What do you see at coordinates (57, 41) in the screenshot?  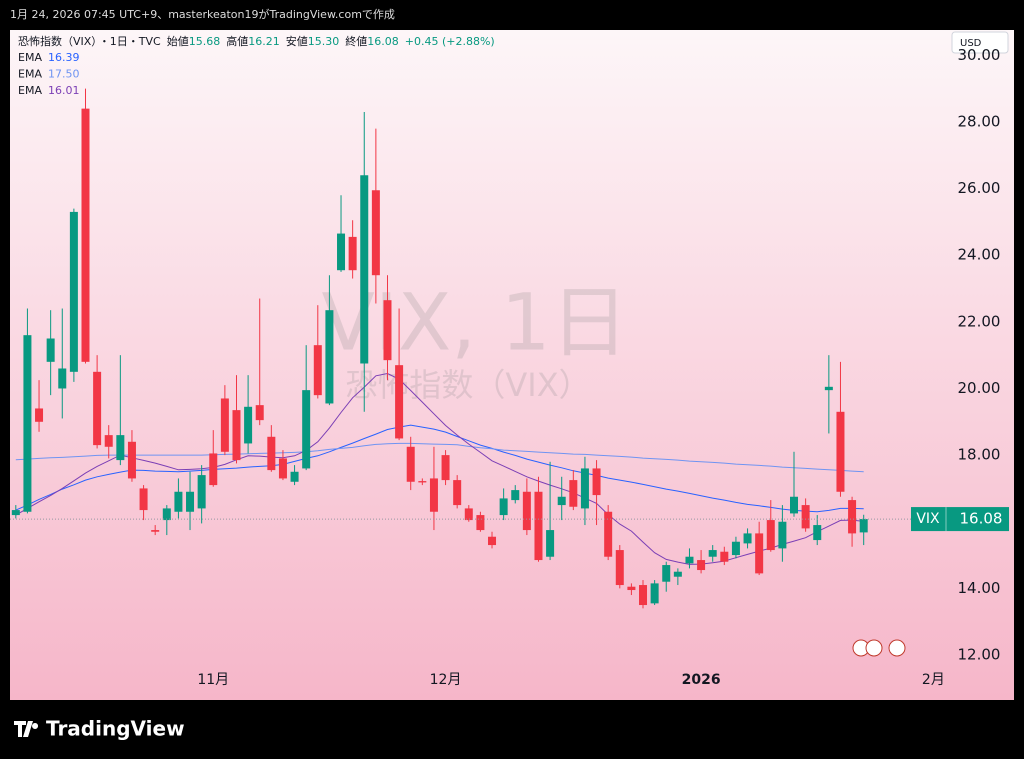 I see `legend-name: 恐怖指数（VIX）` at bounding box center [57, 41].